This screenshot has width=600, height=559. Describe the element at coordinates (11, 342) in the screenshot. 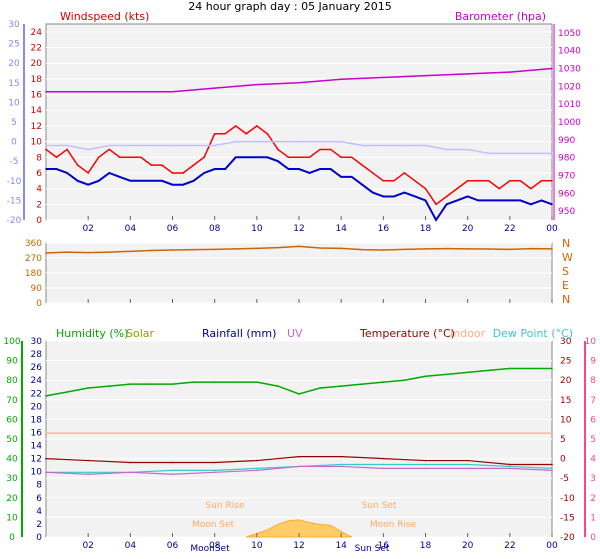

I see `humidity-axis-label: 100` at that location.